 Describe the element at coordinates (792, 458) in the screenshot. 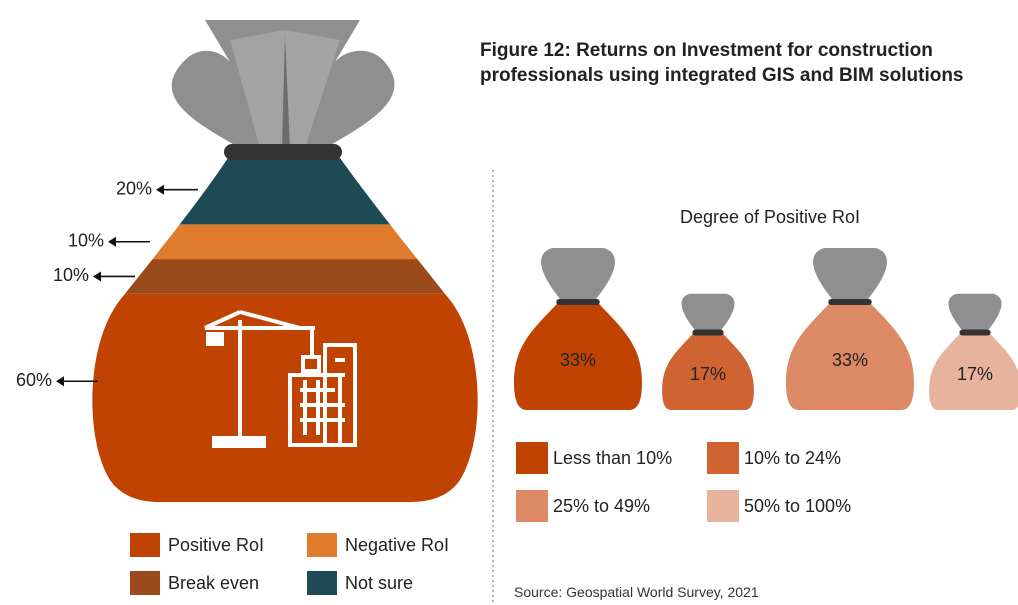

I see `legend-label: 10% to 24%` at that location.